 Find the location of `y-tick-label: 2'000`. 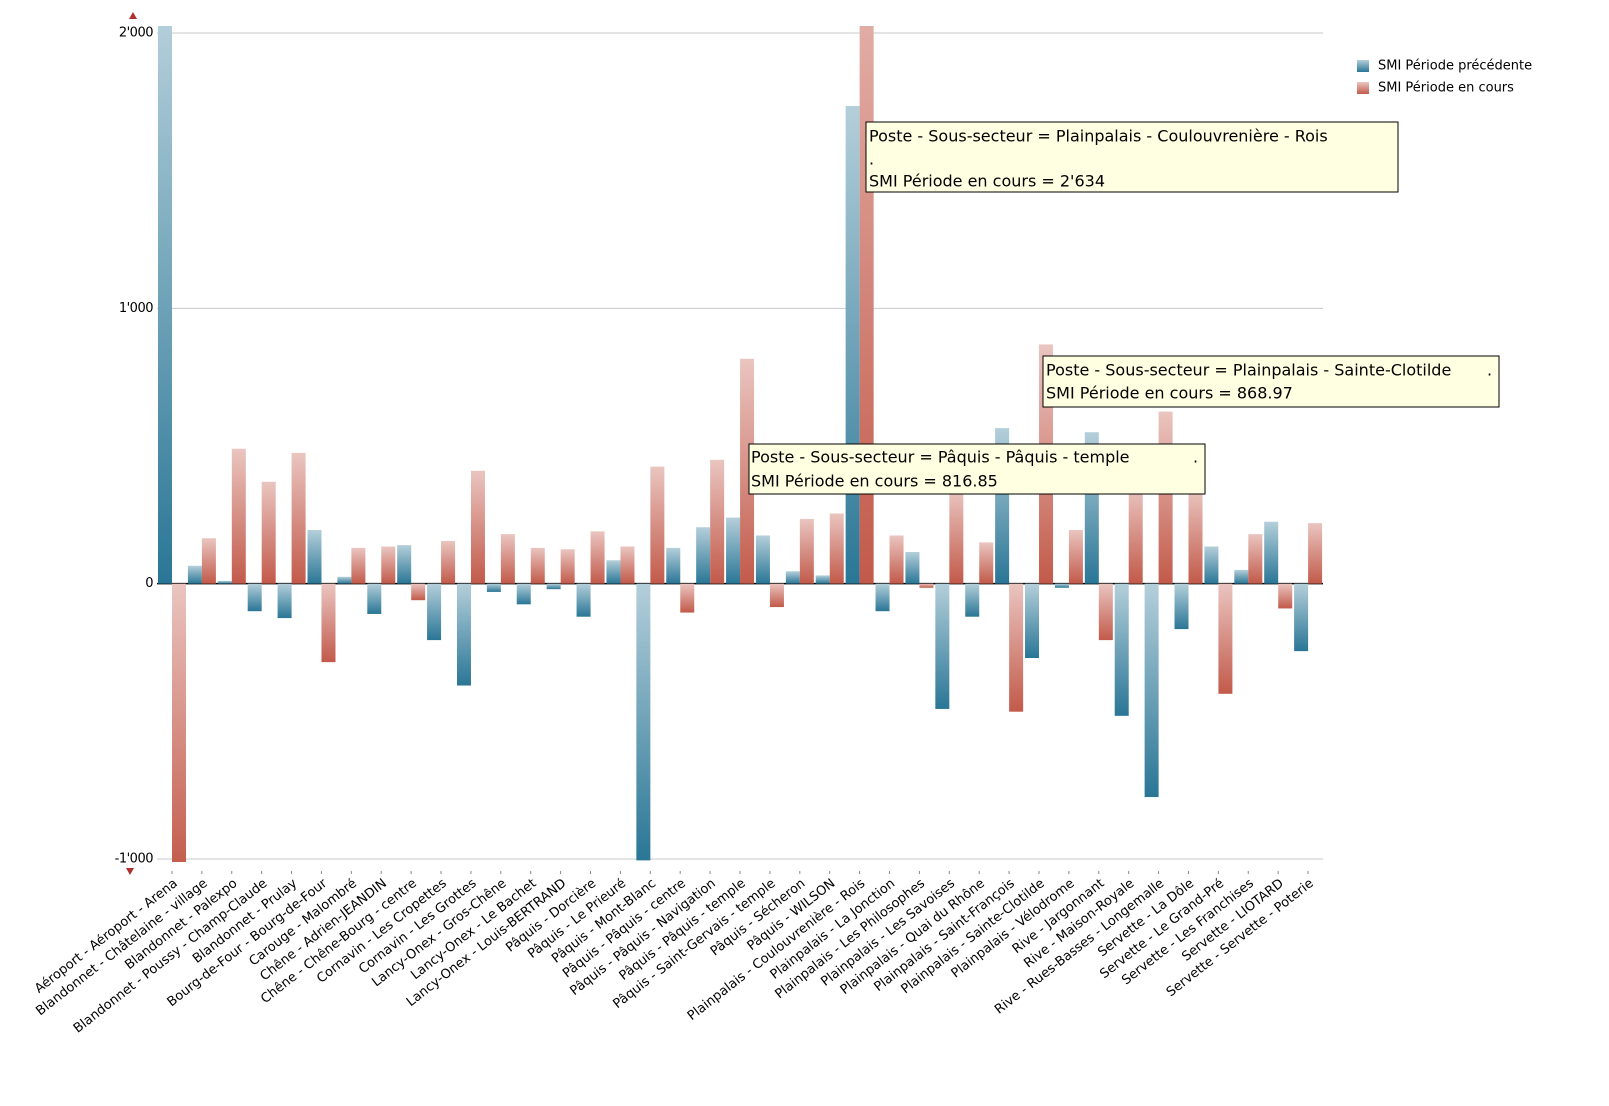

y-tick-label: 2'000 is located at coordinates (136, 33).